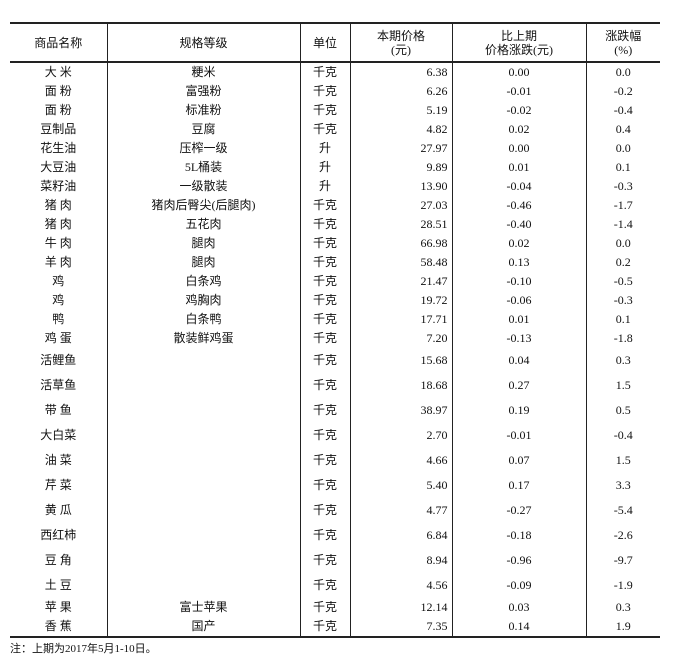 The image size is (674, 664). I want to click on table-row: 油 菜 千克 4.66 0.07 1.5, so click(335, 460).